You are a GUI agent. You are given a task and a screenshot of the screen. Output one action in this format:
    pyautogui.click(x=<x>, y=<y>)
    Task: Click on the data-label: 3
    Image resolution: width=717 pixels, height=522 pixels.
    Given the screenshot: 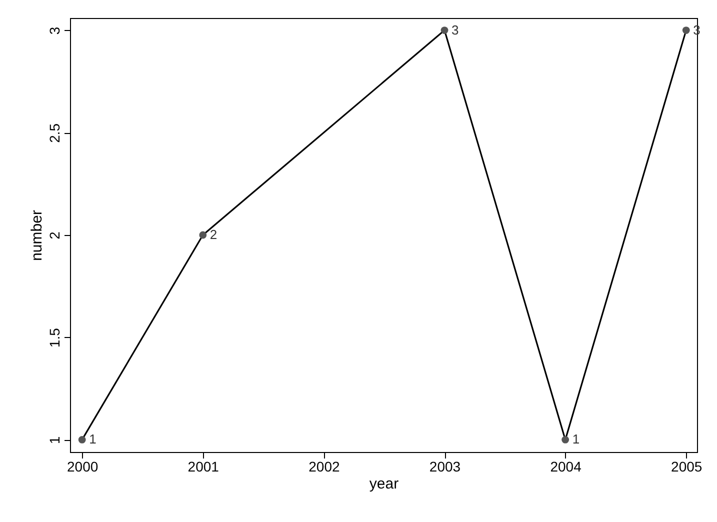 What is the action you would take?
    pyautogui.click(x=455, y=30)
    